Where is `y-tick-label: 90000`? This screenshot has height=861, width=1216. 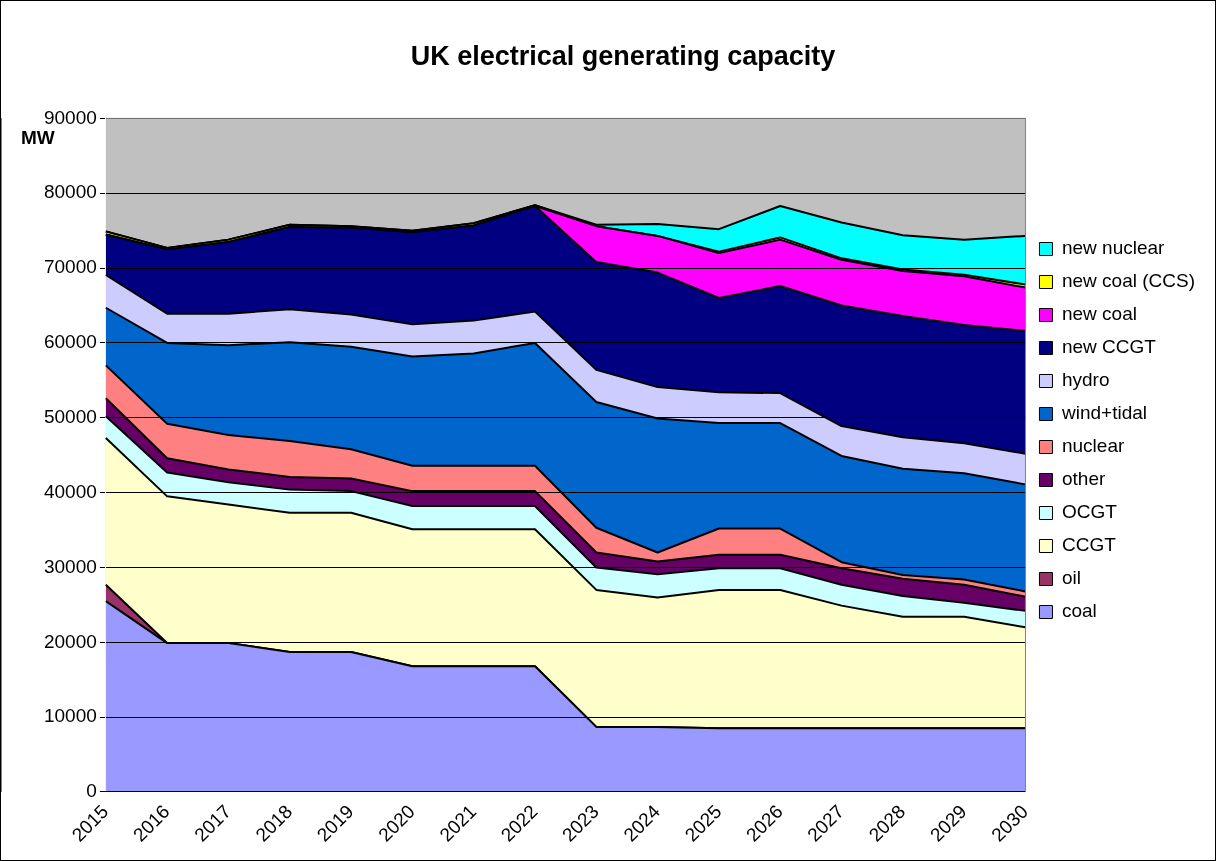
y-tick-label: 90000 is located at coordinates (70, 117).